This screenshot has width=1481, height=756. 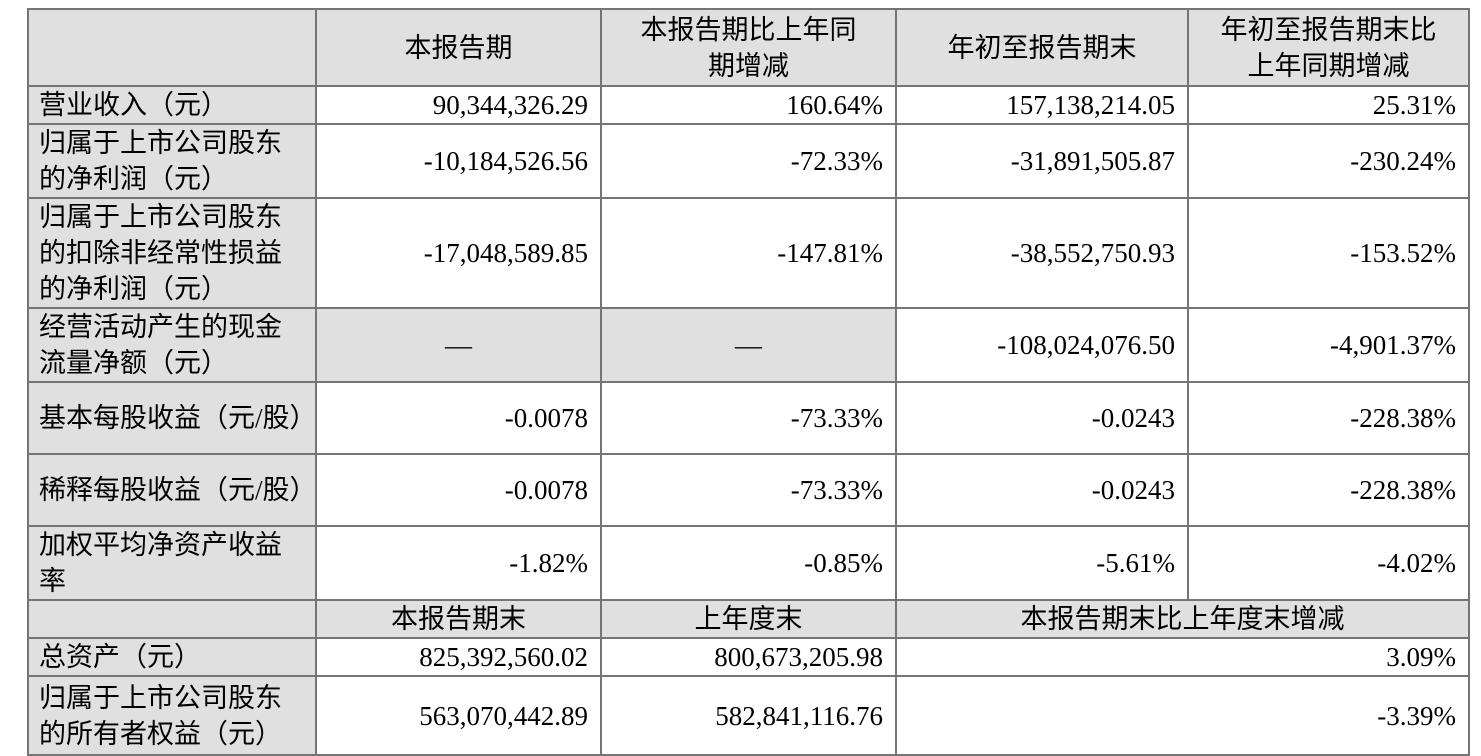 I want to click on value-diluted-eps-yoy: -73.33%, so click(x=748, y=490).